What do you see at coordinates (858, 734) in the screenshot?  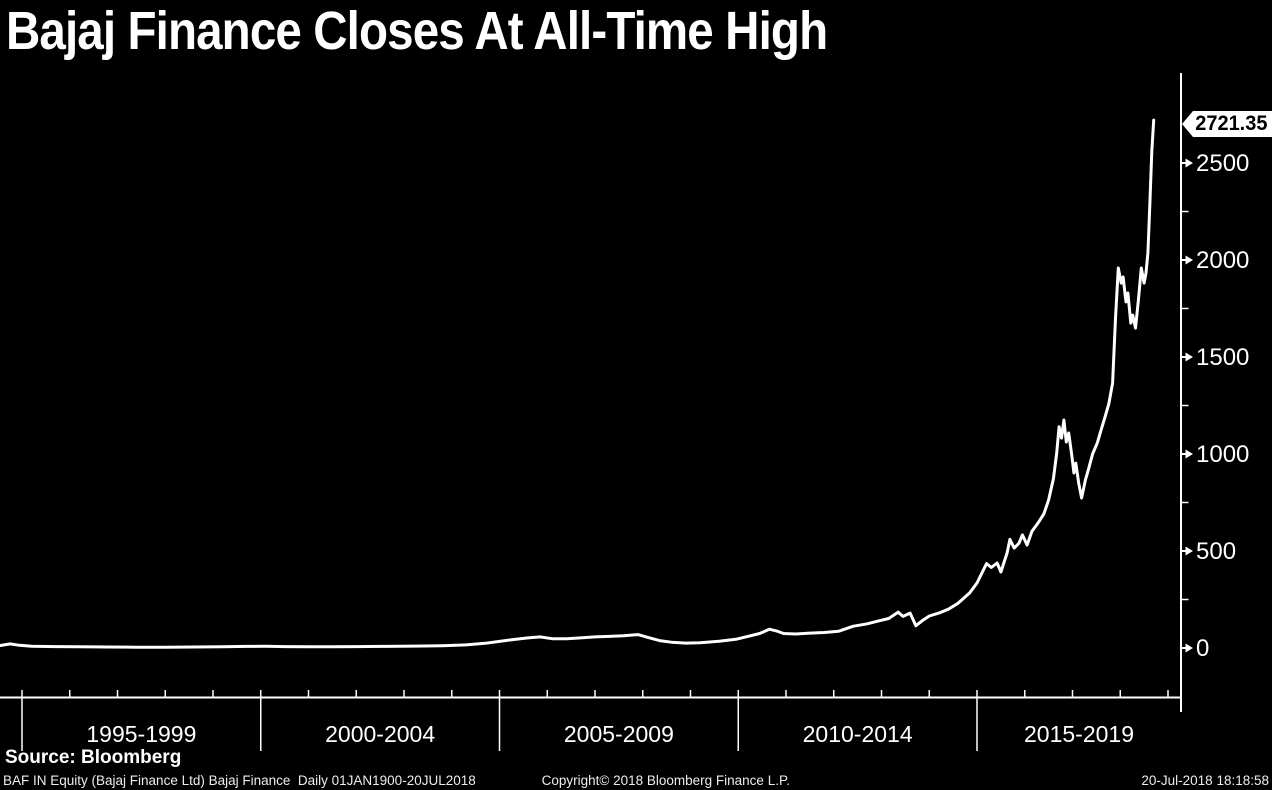 I see `x-tick-label: 2010-2014` at bounding box center [858, 734].